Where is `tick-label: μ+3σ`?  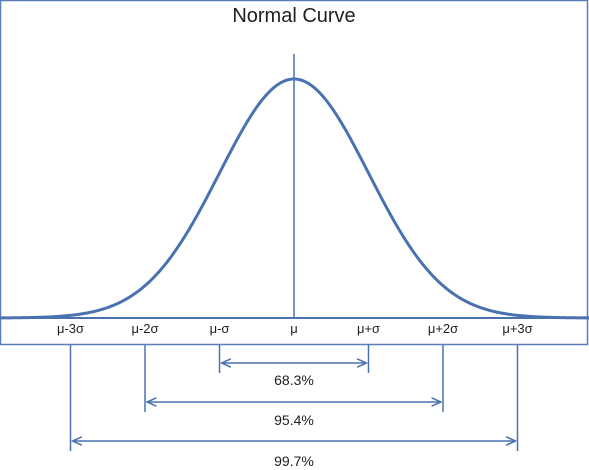 tick-label: μ+3σ is located at coordinates (517, 328).